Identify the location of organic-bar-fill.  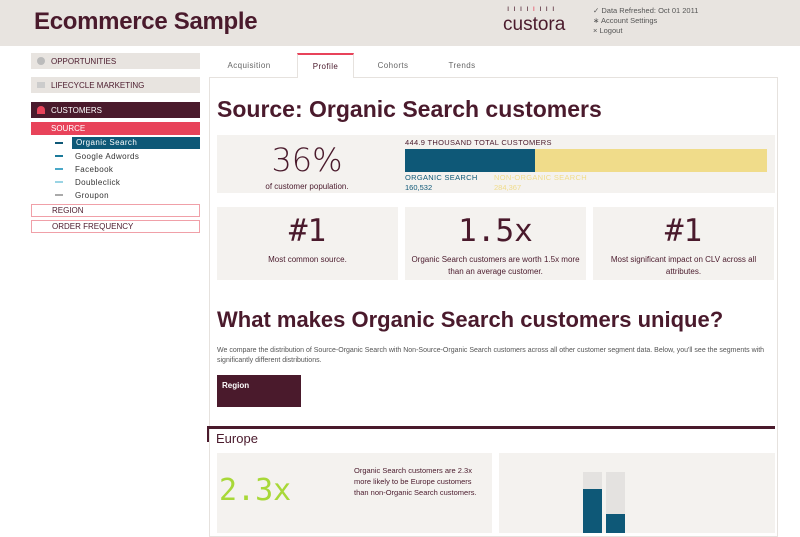
(470, 160).